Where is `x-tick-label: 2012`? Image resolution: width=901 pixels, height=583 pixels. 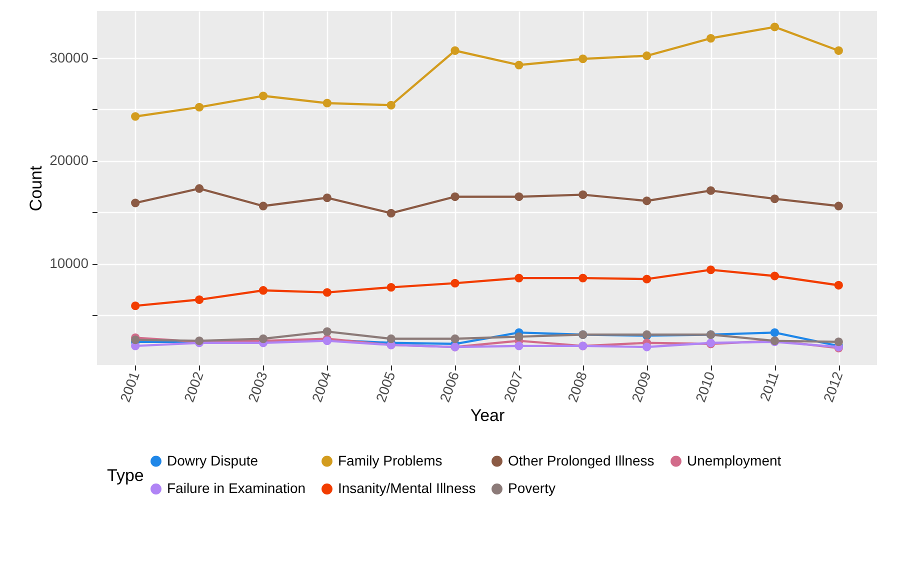
x-tick-label: 2012 is located at coordinates (833, 386).